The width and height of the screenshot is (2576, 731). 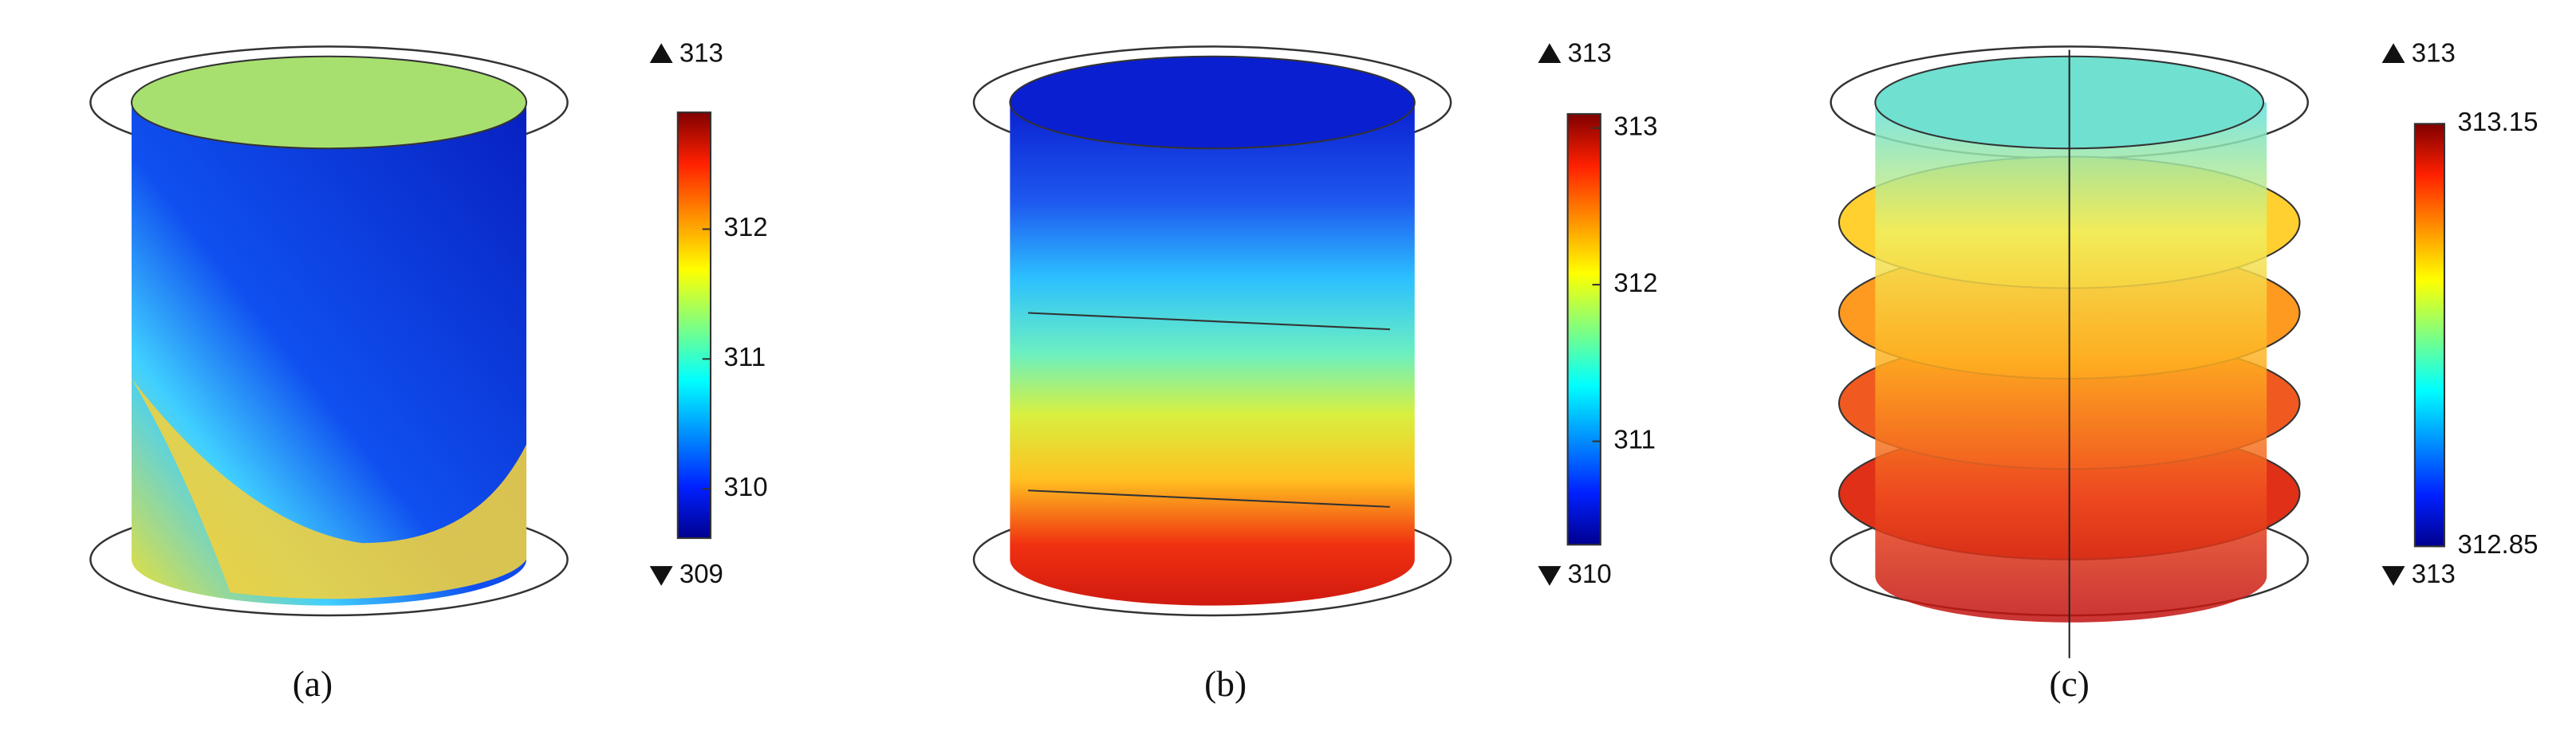 What do you see at coordinates (1209, 410) in the screenshot?
I see `coil` at bounding box center [1209, 410].